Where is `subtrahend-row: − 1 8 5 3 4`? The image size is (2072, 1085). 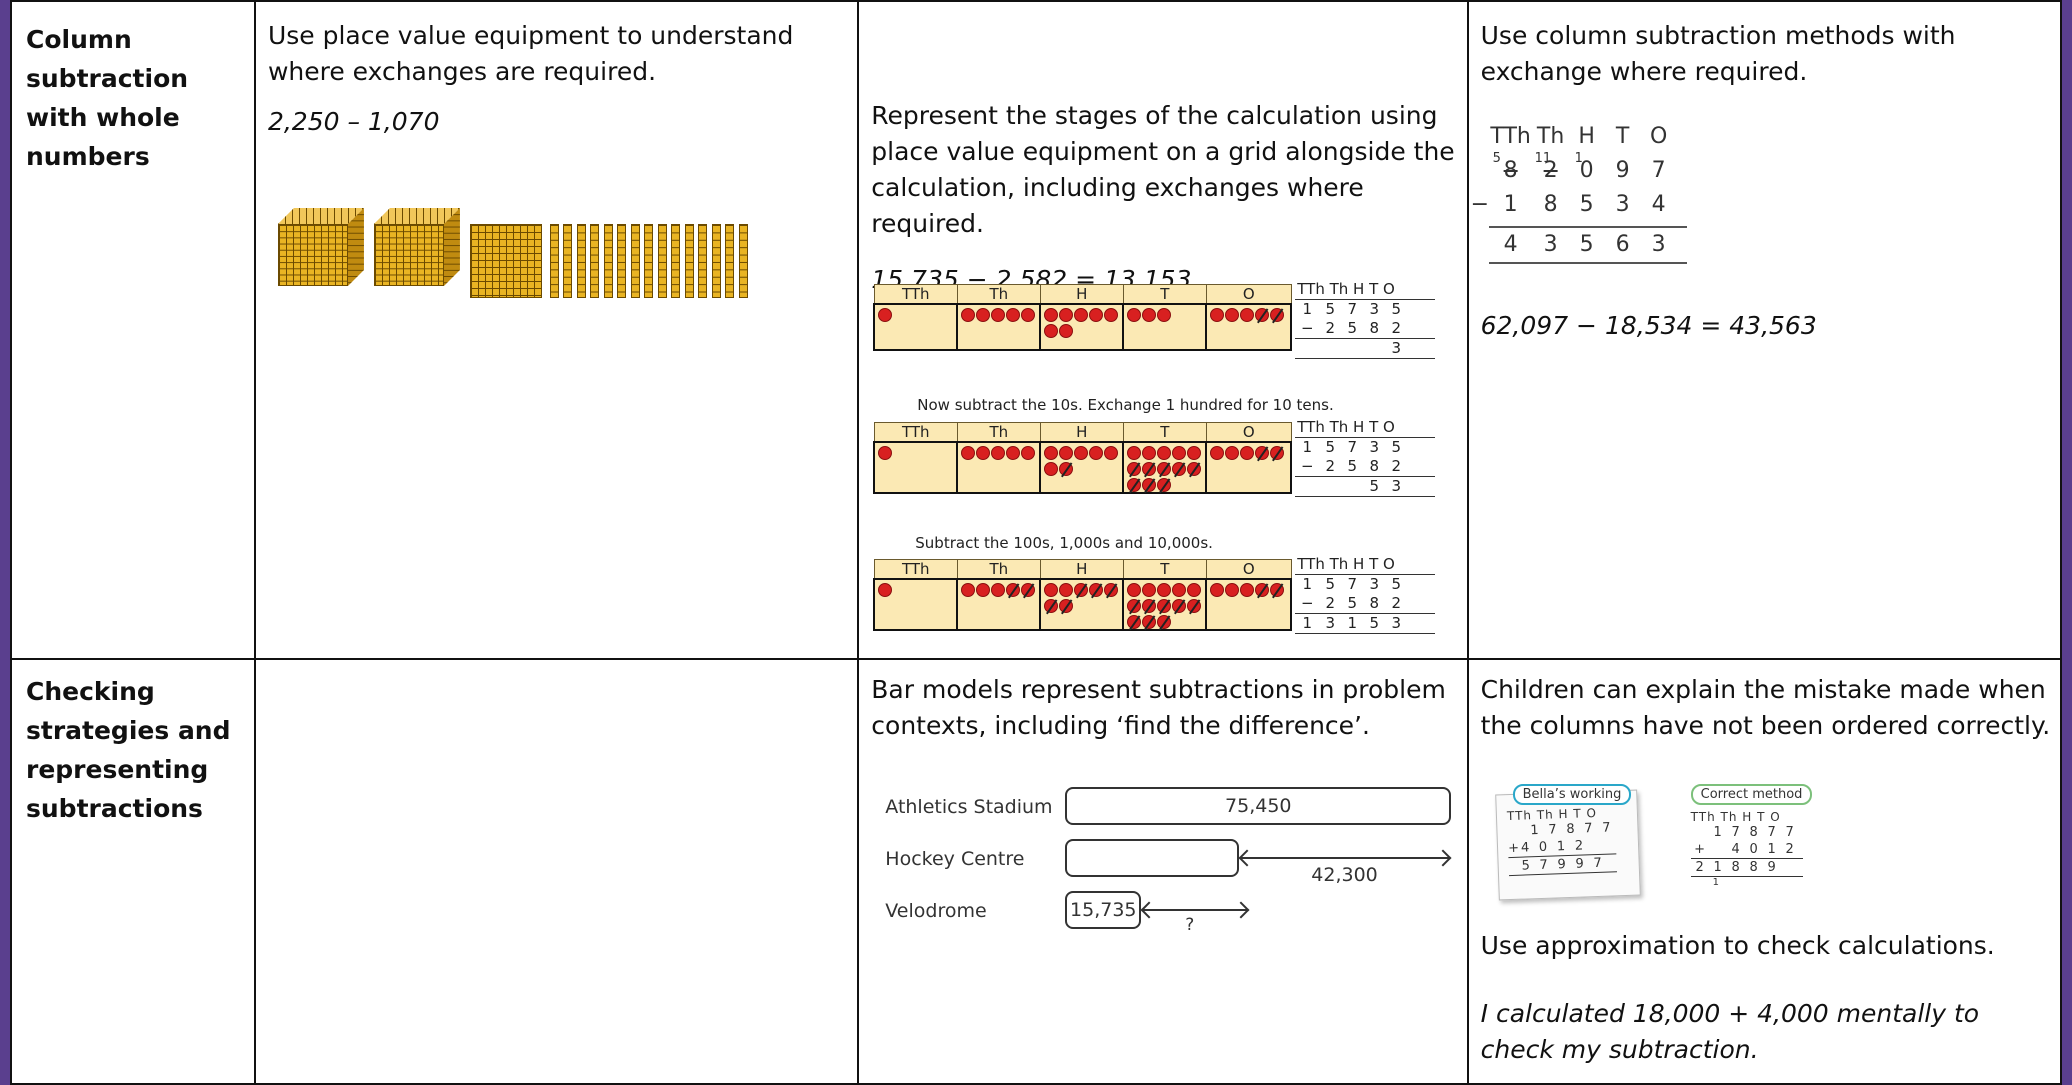
subtrahend-row: − 1 8 5 3 4 is located at coordinates (1579, 205).